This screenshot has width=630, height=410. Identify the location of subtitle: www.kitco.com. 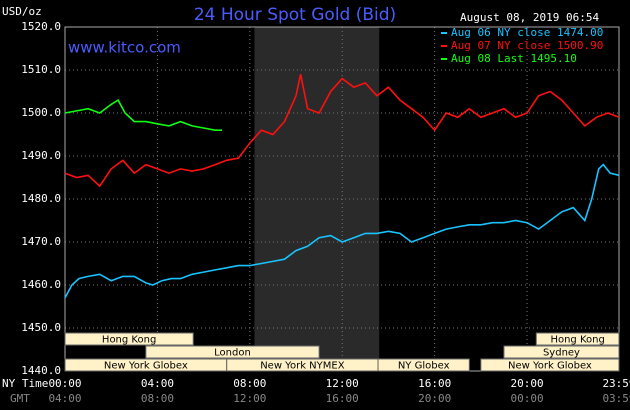
(124, 48).